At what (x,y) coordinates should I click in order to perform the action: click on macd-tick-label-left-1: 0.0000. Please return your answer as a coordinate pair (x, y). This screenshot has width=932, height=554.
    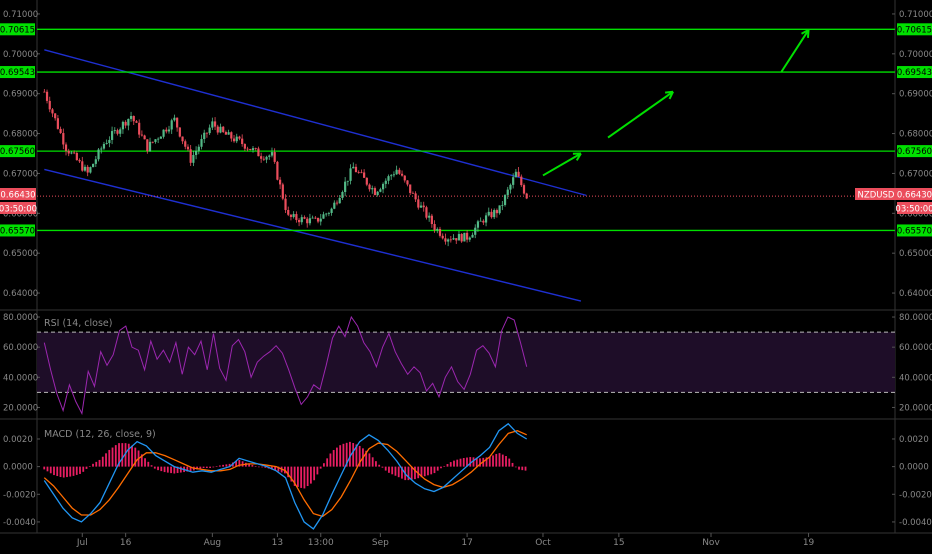
    Looking at the image, I should click on (18, 468).